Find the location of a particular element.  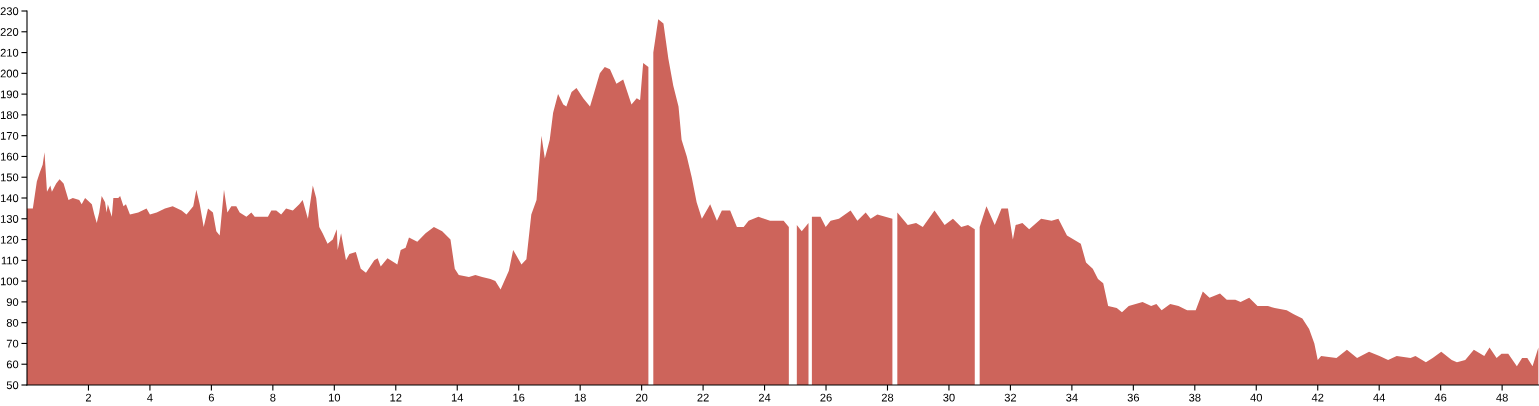

x-tick-label: 10 is located at coordinates (334, 397).